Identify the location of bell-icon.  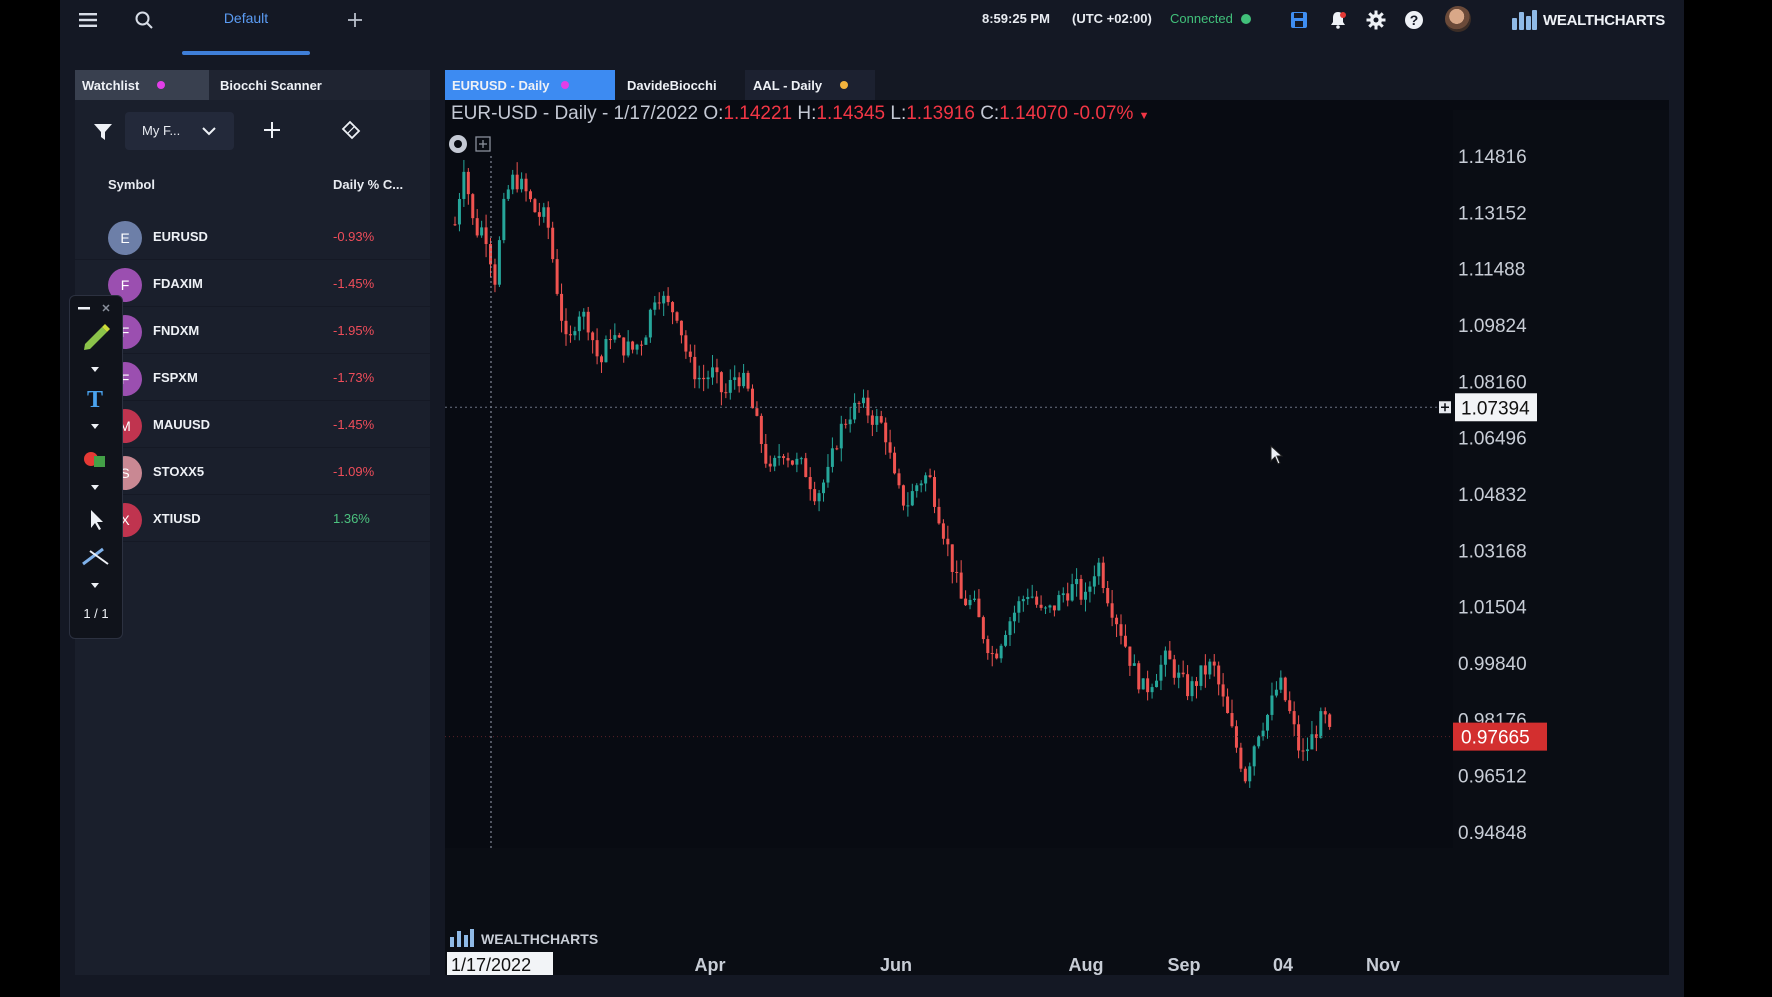
(1338, 20).